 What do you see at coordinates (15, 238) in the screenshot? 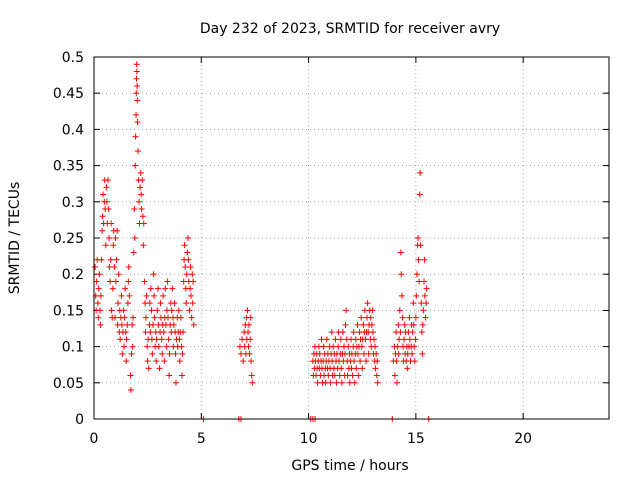
I see `y-axis-label: SRMTID / TECUs` at bounding box center [15, 238].